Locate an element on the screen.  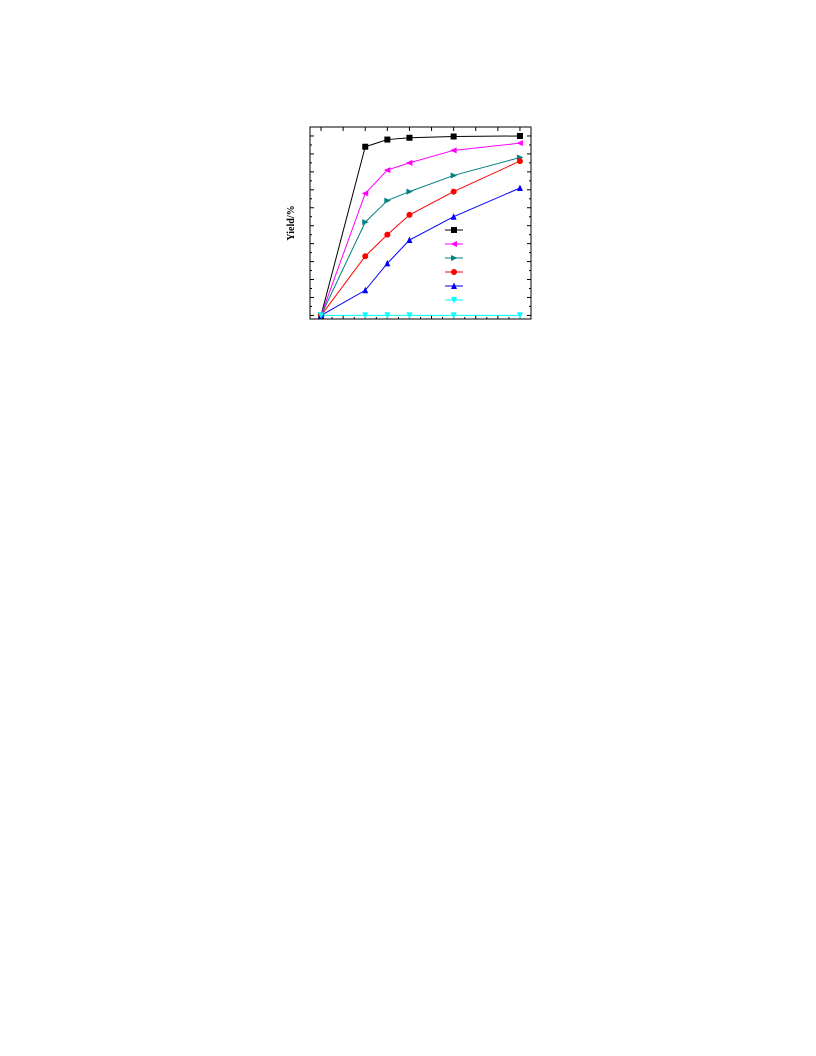
plot-frame is located at coordinates (420, 223).